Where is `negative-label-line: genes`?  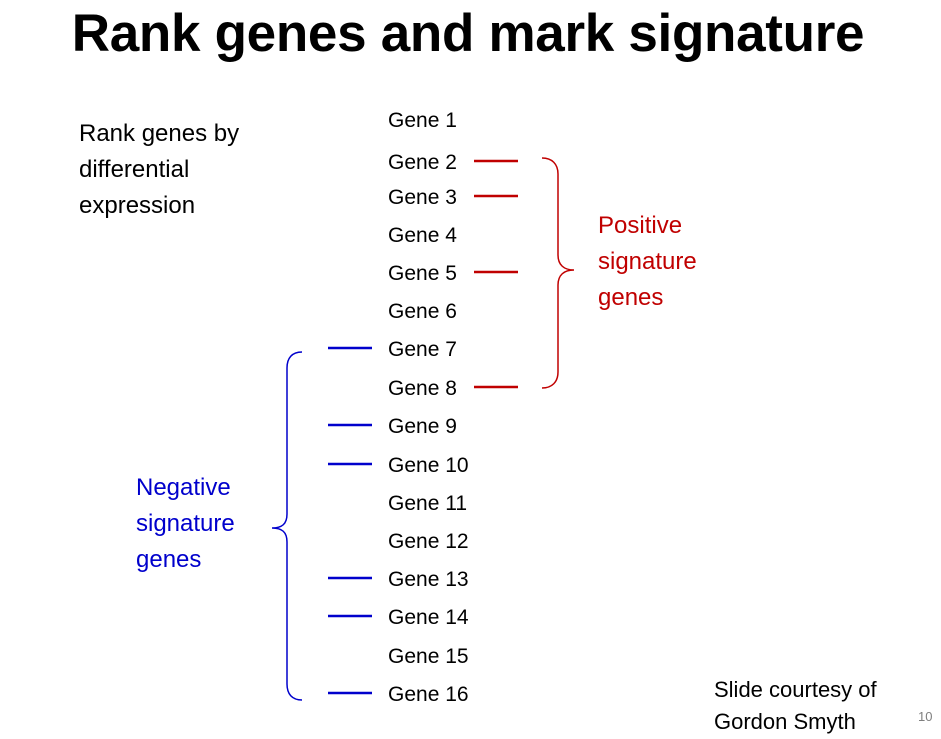 negative-label-line: genes is located at coordinates (169, 559).